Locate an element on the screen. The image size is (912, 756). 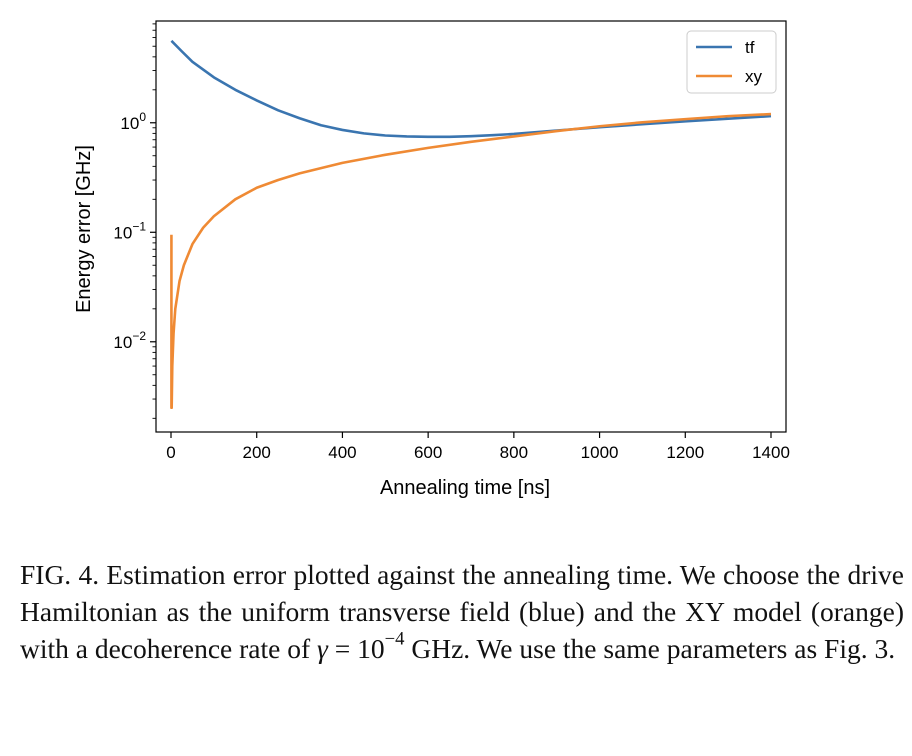
legend: tf xy is located at coordinates (731, 62).